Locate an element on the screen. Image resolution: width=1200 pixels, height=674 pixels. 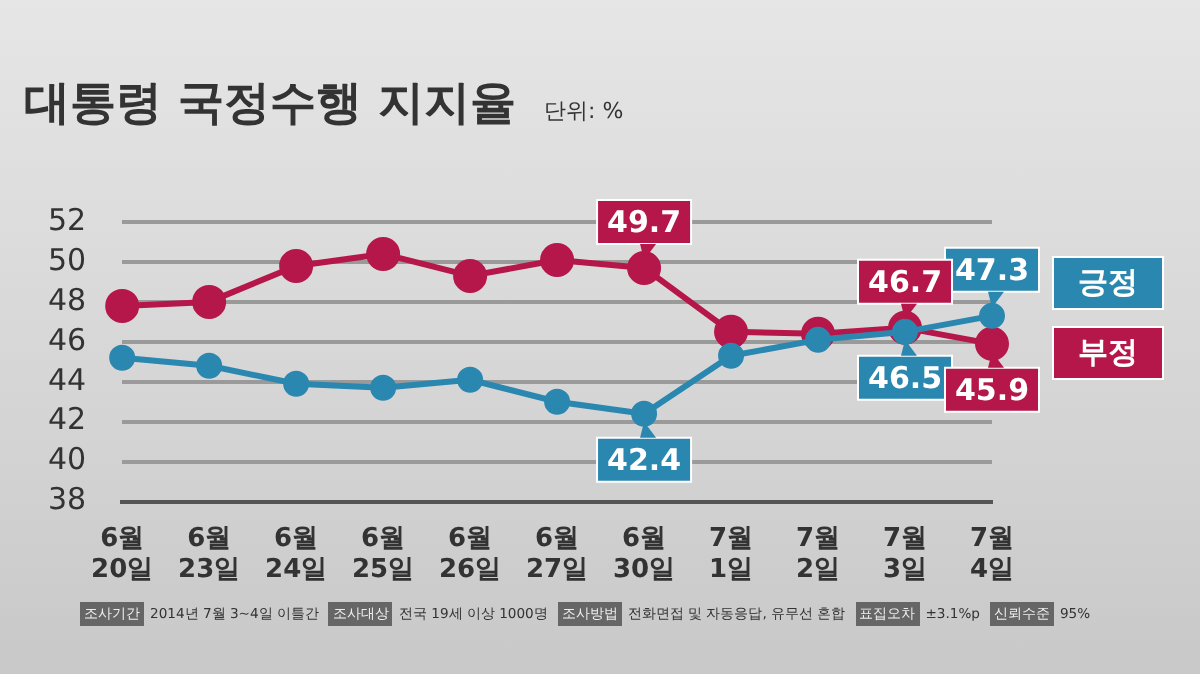
x-tick-label: 7월 2일 is located at coordinates (818, 554).